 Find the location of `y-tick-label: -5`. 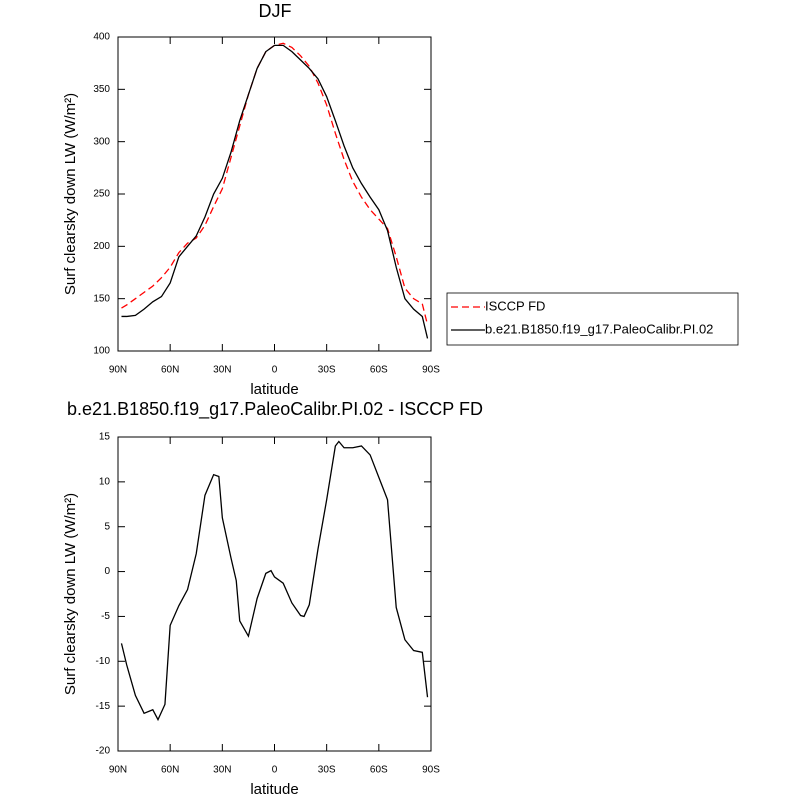

y-tick-label: -5 is located at coordinates (105, 616).